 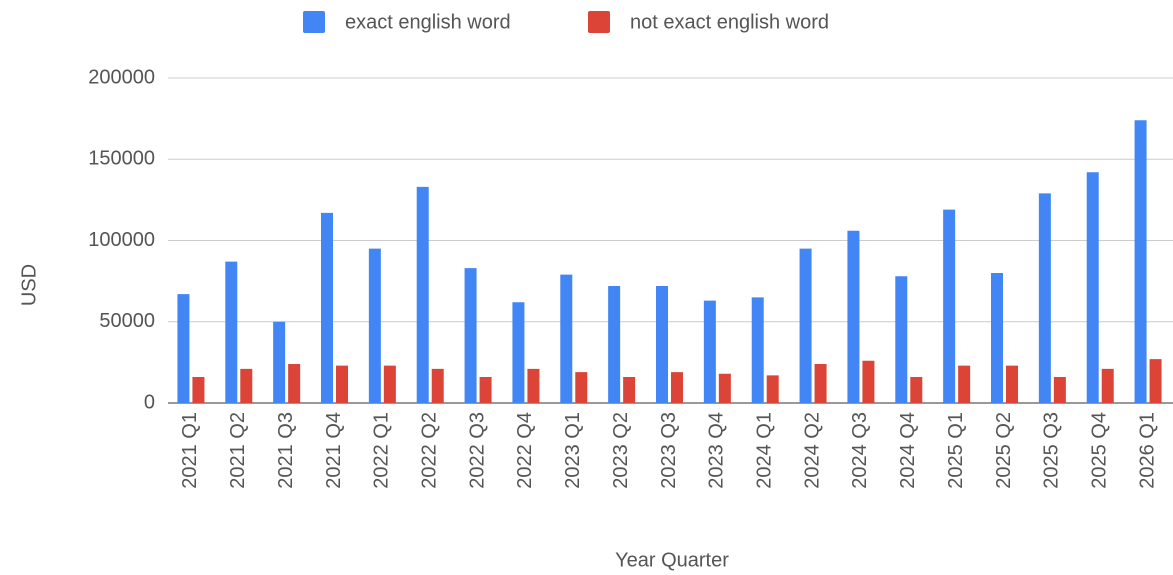 What do you see at coordinates (956, 450) in the screenshot?
I see `x-tick-label: 2025 Q1` at bounding box center [956, 450].